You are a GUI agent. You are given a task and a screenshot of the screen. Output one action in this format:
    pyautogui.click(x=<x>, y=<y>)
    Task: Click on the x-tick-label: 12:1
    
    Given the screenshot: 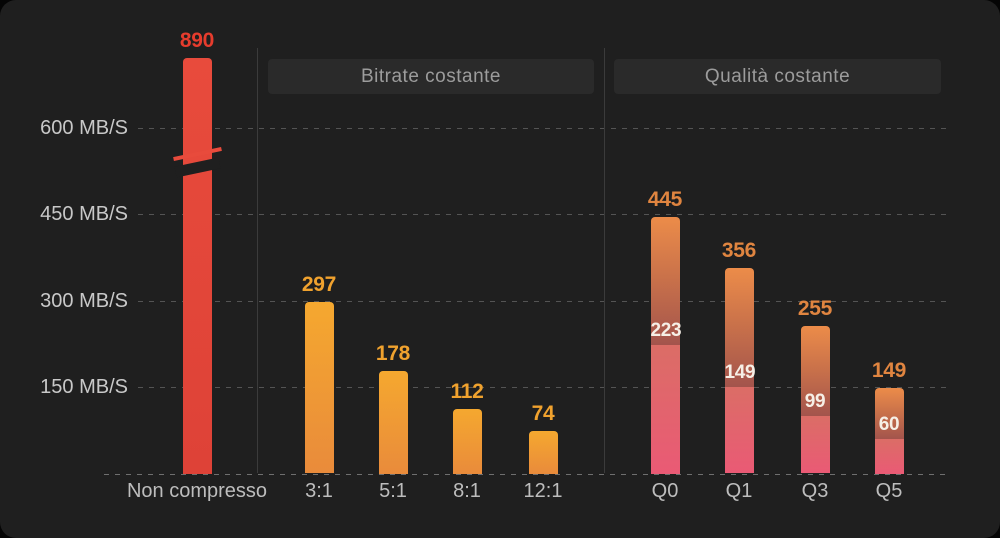 What is the action you would take?
    pyautogui.click(x=543, y=491)
    